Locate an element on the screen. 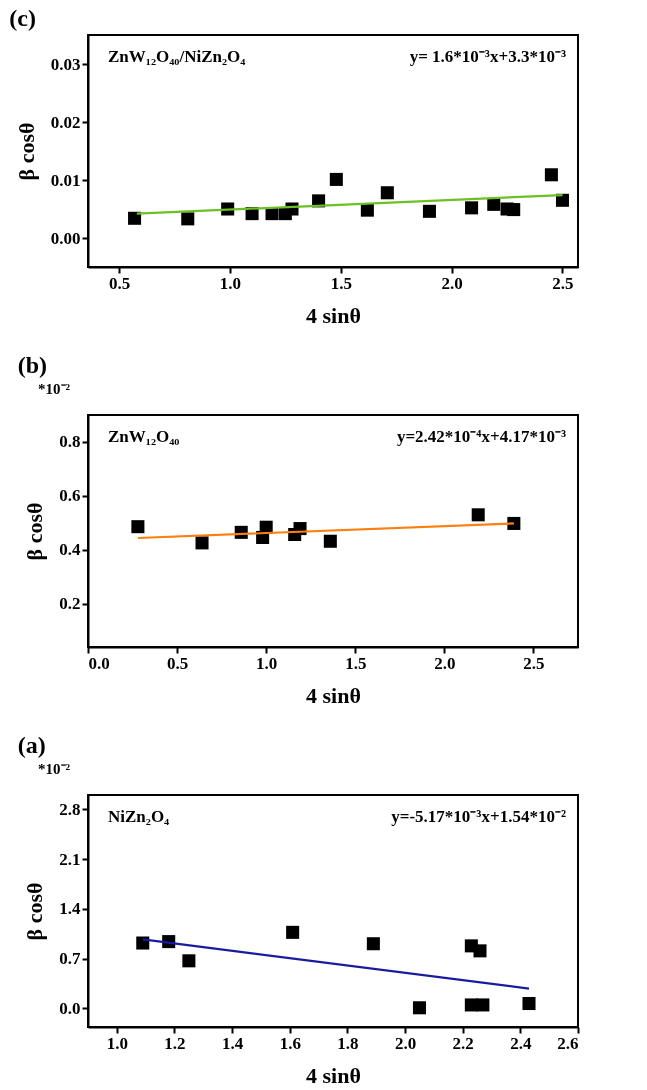 The height and width of the screenshot is (1090, 647). annotation: y=2.42*10⁻⁴x+4.17*10⁻³ is located at coordinates (481, 436).